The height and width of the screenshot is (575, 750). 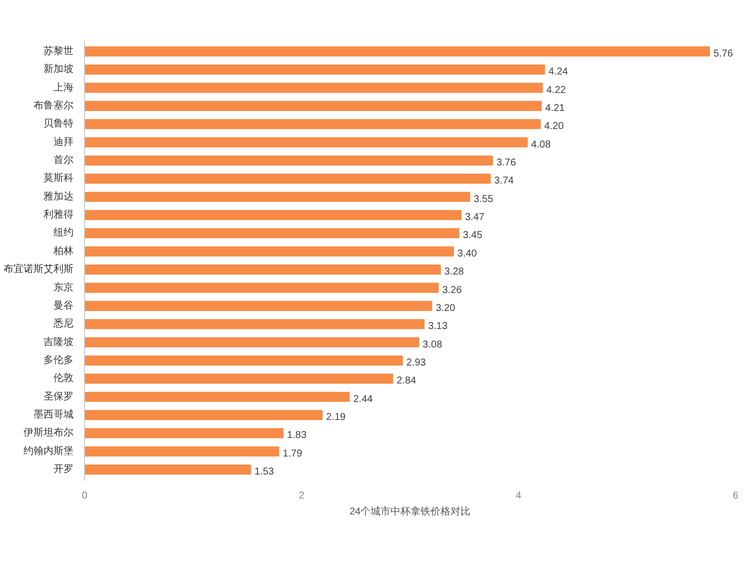 I want to click on data-label: 4.22, so click(x=556, y=90).